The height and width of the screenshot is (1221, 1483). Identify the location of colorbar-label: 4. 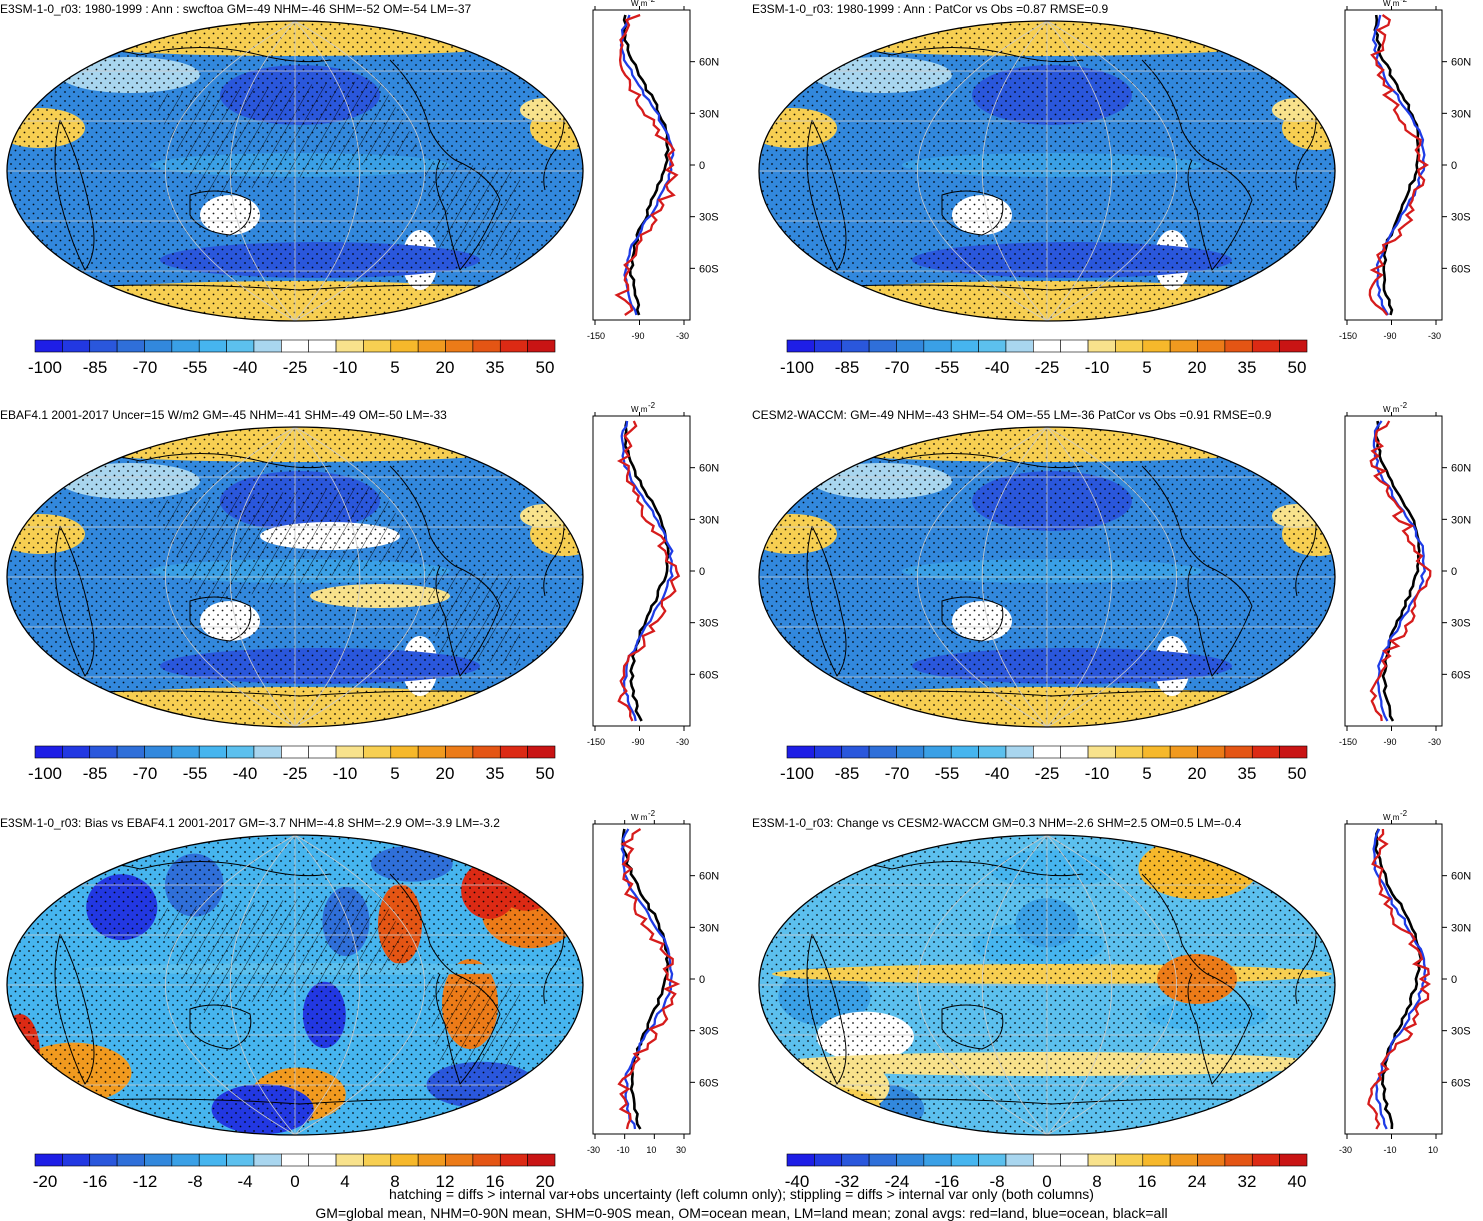
(344, 1181).